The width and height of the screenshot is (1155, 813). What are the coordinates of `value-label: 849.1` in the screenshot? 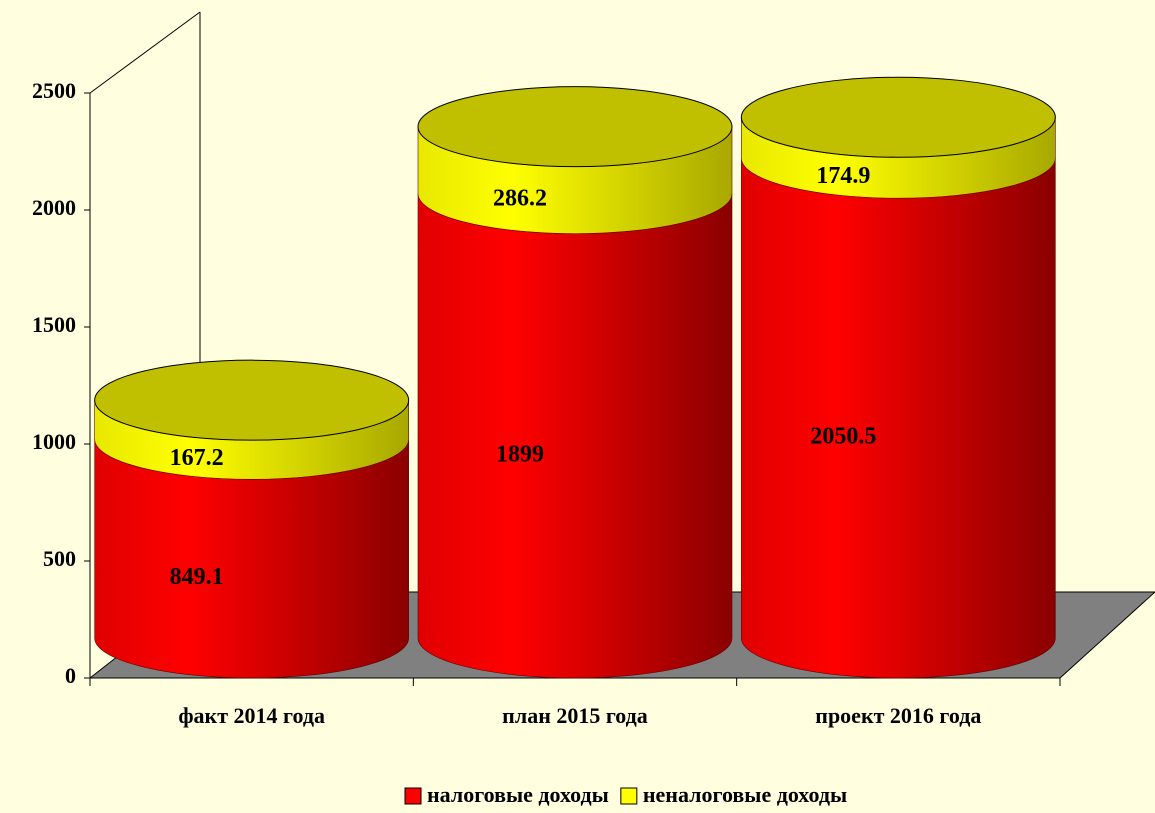 It's located at (197, 577).